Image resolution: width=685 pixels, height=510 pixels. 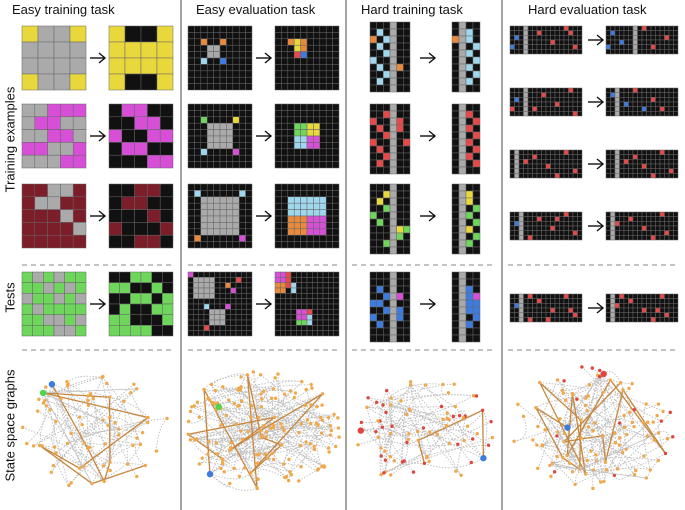 I want to click on grid-easy-eval-test-input, so click(x=220, y=304).